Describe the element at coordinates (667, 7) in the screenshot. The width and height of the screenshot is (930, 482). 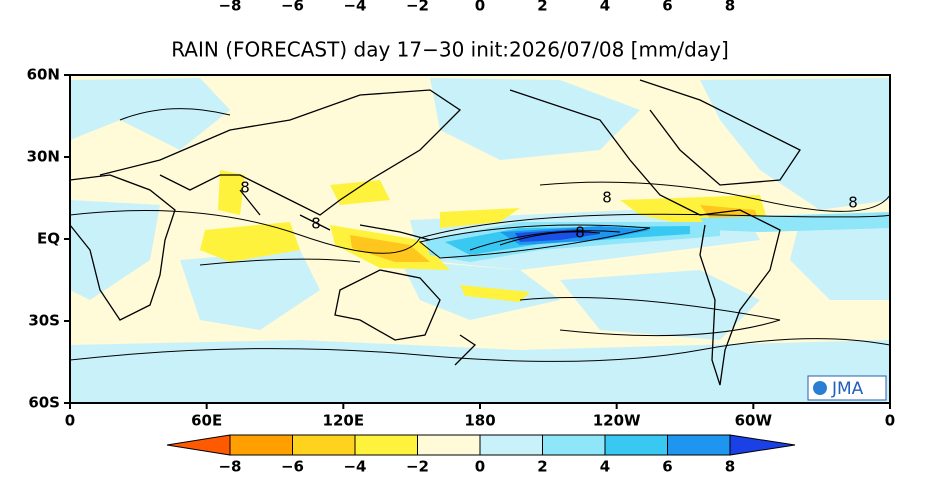
I see `top-scale-label: 6` at that location.